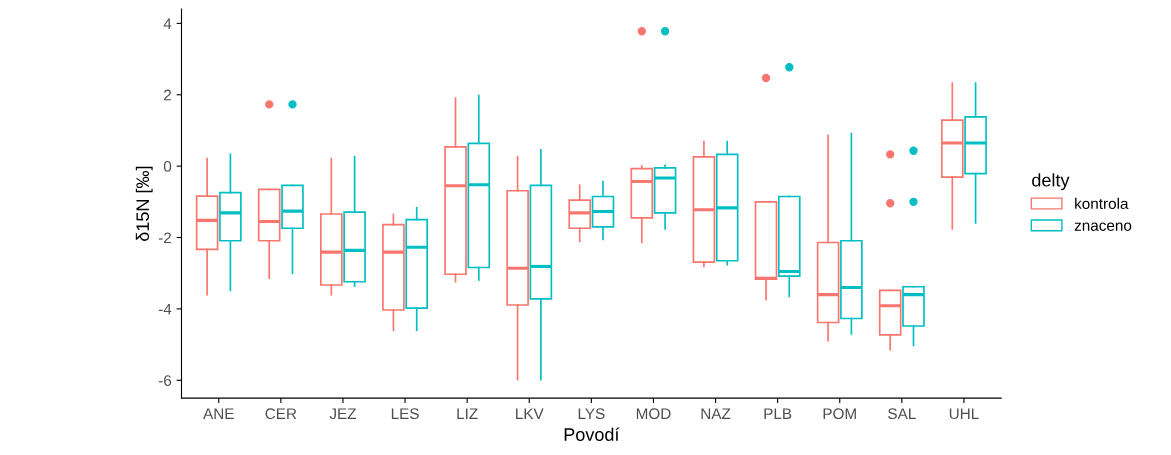 The image size is (1171, 455). I want to click on x-tick-label: UHL, so click(964, 414).